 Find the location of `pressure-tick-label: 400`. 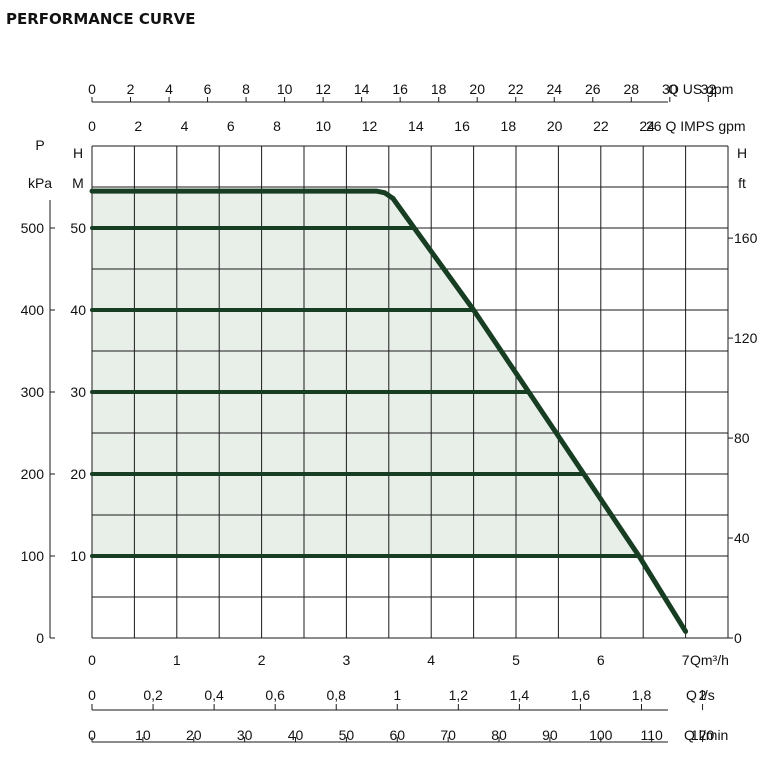

pressure-tick-label: 400 is located at coordinates (33, 310).